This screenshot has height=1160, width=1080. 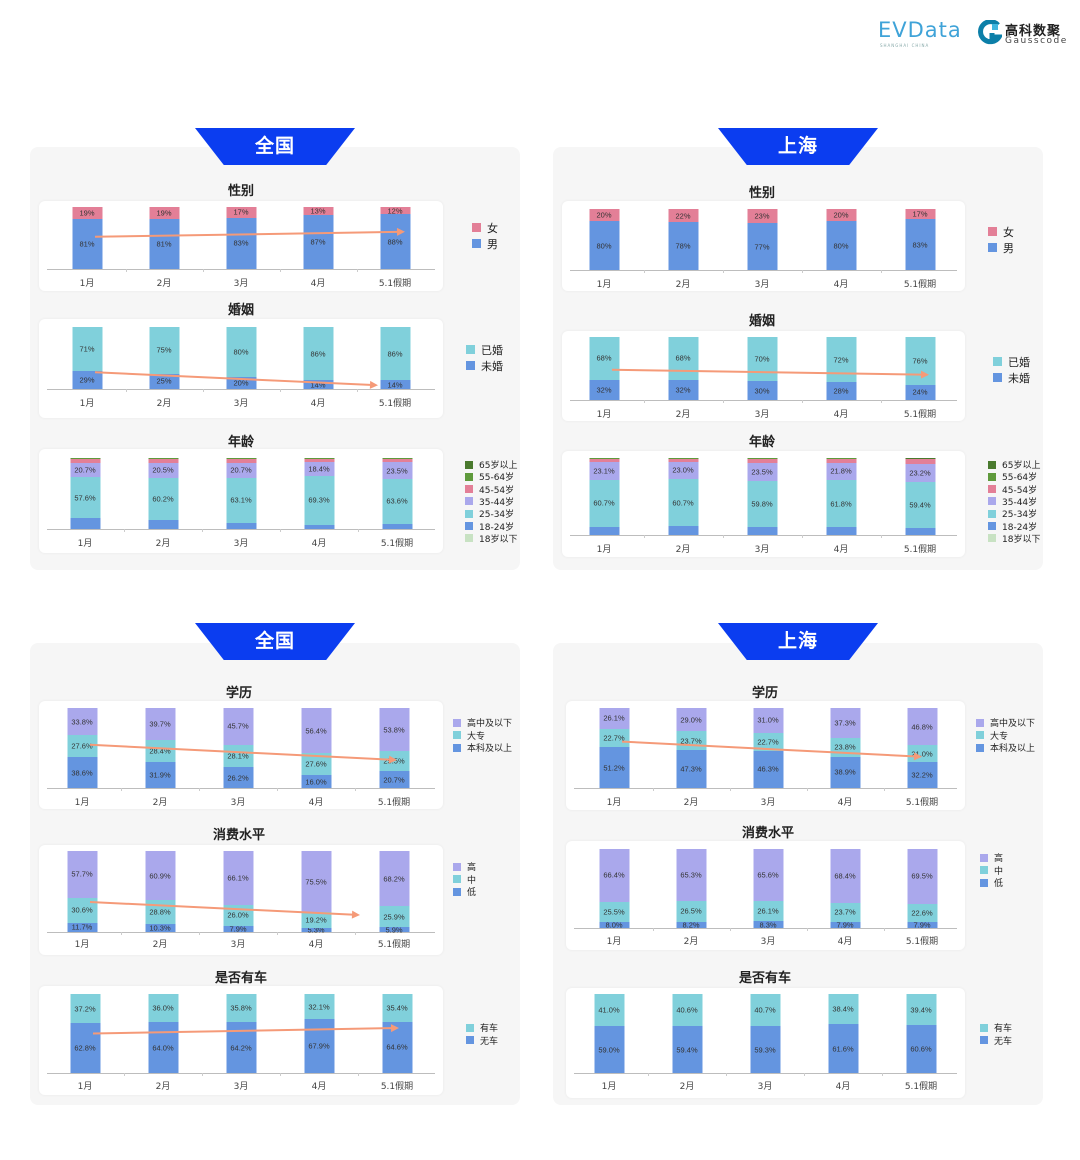 What do you see at coordinates (614, 768) in the screenshot?
I see `data-label: 51.2%` at bounding box center [614, 768].